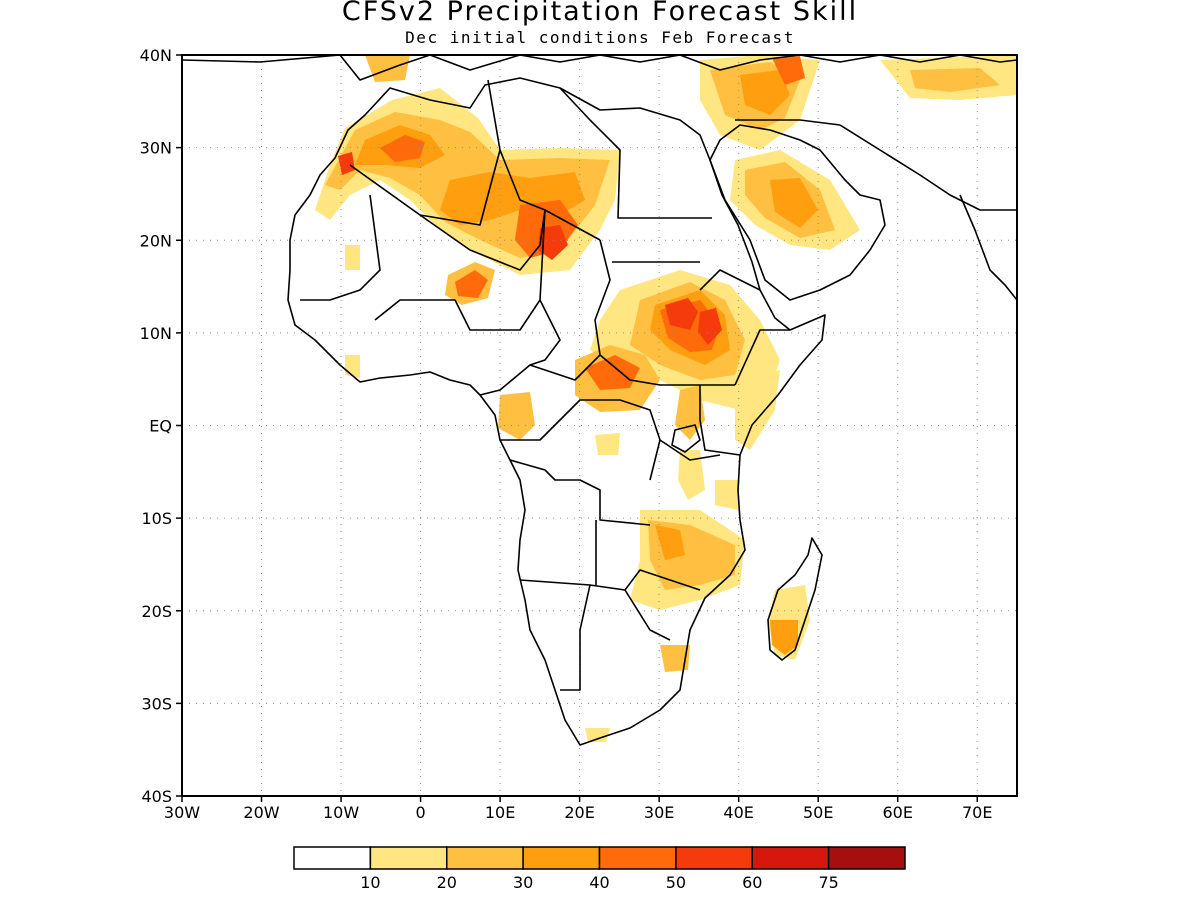 The image size is (1200, 900). Describe the element at coordinates (600, 13) in the screenshot. I see `map-title: CFSv2 Precipitation Forecast Skill` at that location.